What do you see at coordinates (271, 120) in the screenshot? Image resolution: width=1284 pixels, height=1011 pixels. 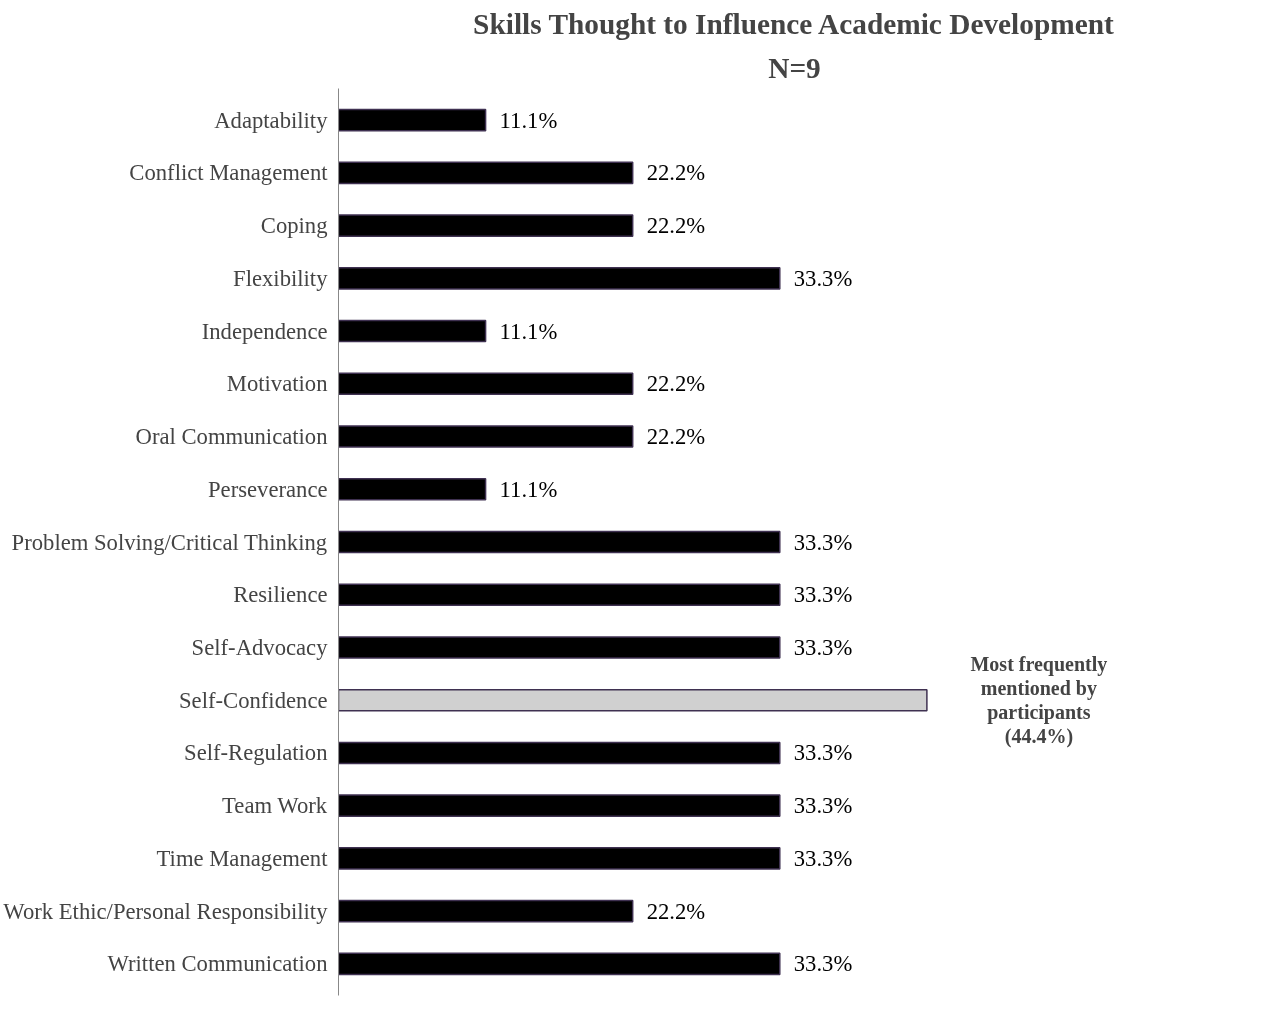 I see `y-tick-label: Adaptability` at bounding box center [271, 120].